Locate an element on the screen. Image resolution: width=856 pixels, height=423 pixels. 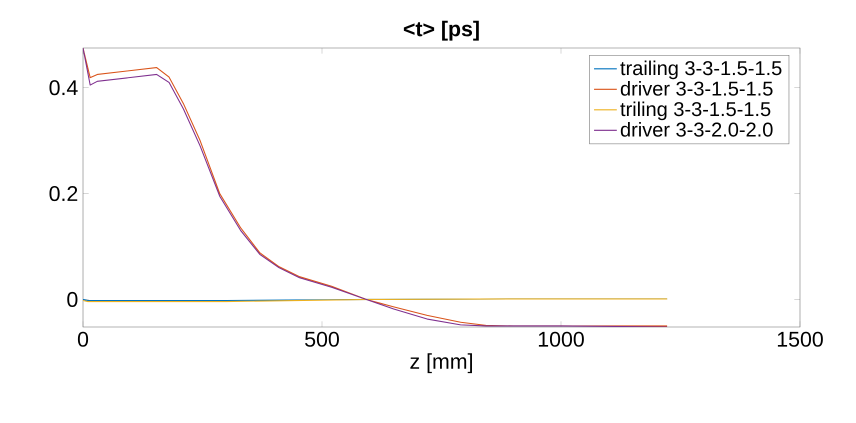
x-axis-title: z [mm] is located at coordinates (441, 363).